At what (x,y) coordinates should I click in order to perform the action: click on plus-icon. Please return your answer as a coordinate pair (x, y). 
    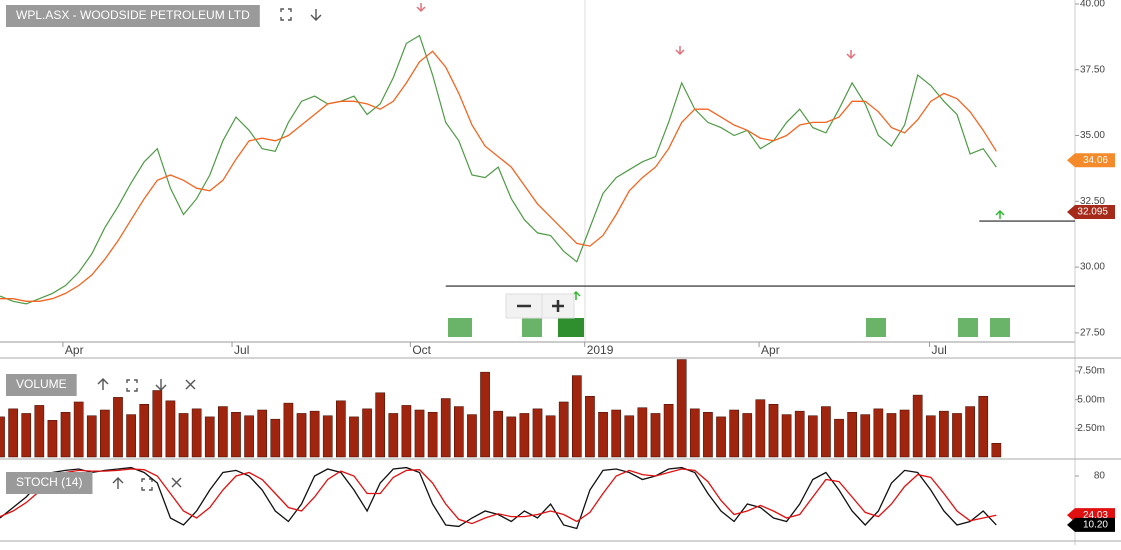
    Looking at the image, I should click on (558, 306).